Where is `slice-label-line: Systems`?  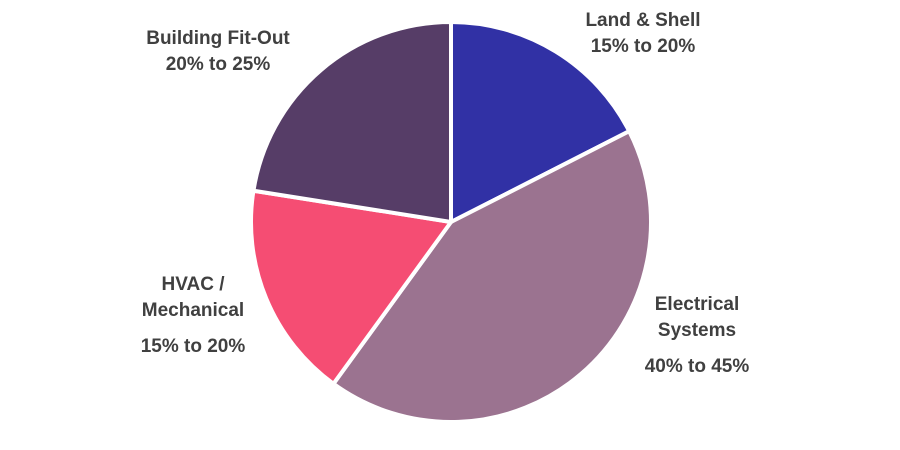
slice-label-line: Systems is located at coordinates (697, 330).